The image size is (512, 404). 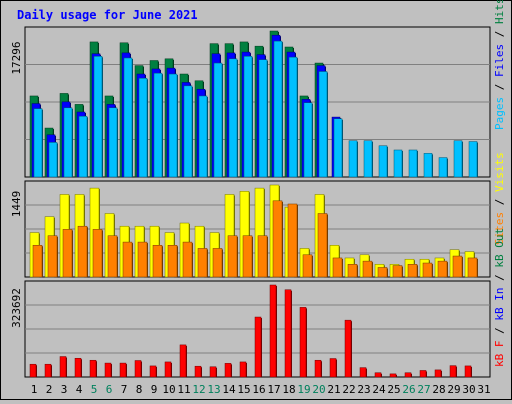 I want to click on x-tick-label-day-27: 27, so click(x=423, y=389).